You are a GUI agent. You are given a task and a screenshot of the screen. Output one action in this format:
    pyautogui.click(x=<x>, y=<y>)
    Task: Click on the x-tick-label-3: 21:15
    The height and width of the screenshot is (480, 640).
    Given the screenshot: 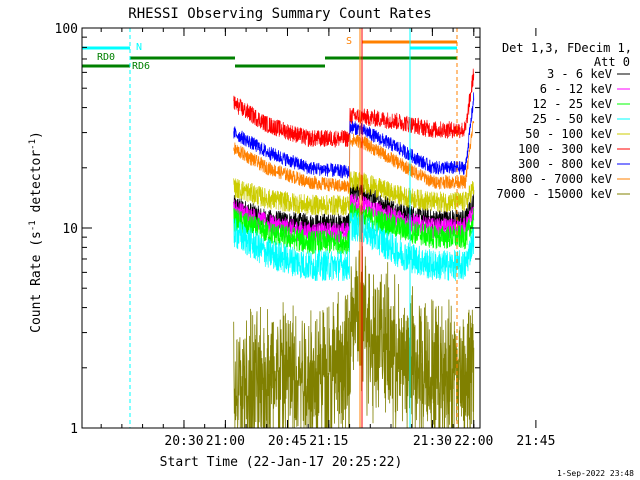 What is the action you would take?
    pyautogui.click(x=328, y=441)
    